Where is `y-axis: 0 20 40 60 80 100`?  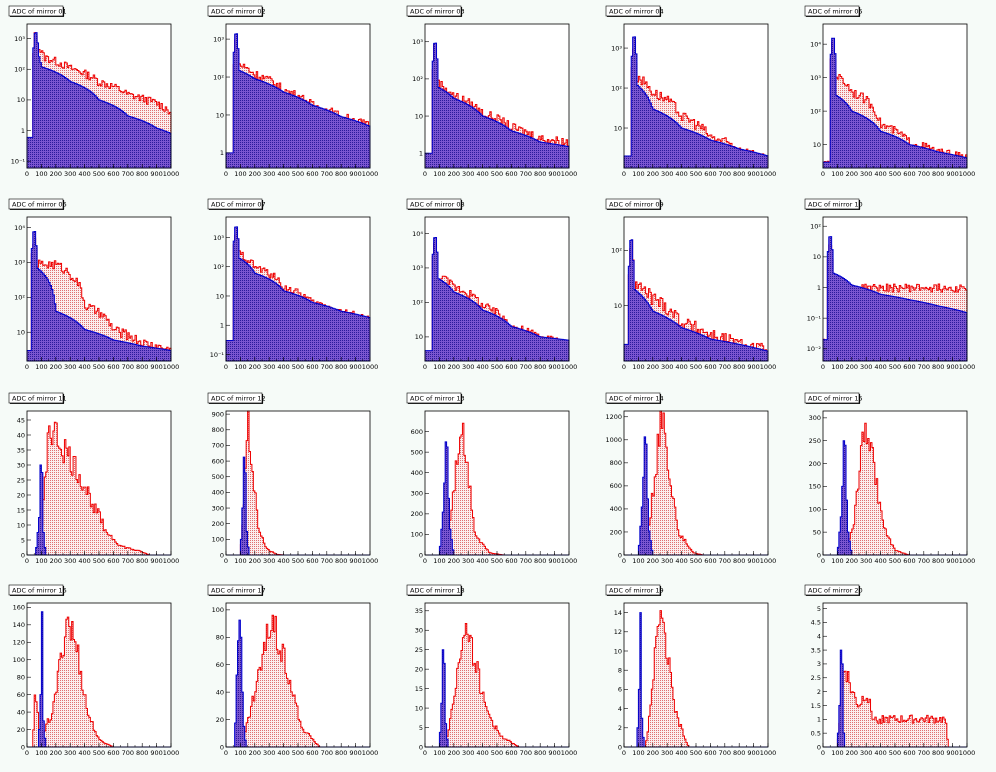 y-axis: 0 20 40 60 80 100 is located at coordinates (221, 678).